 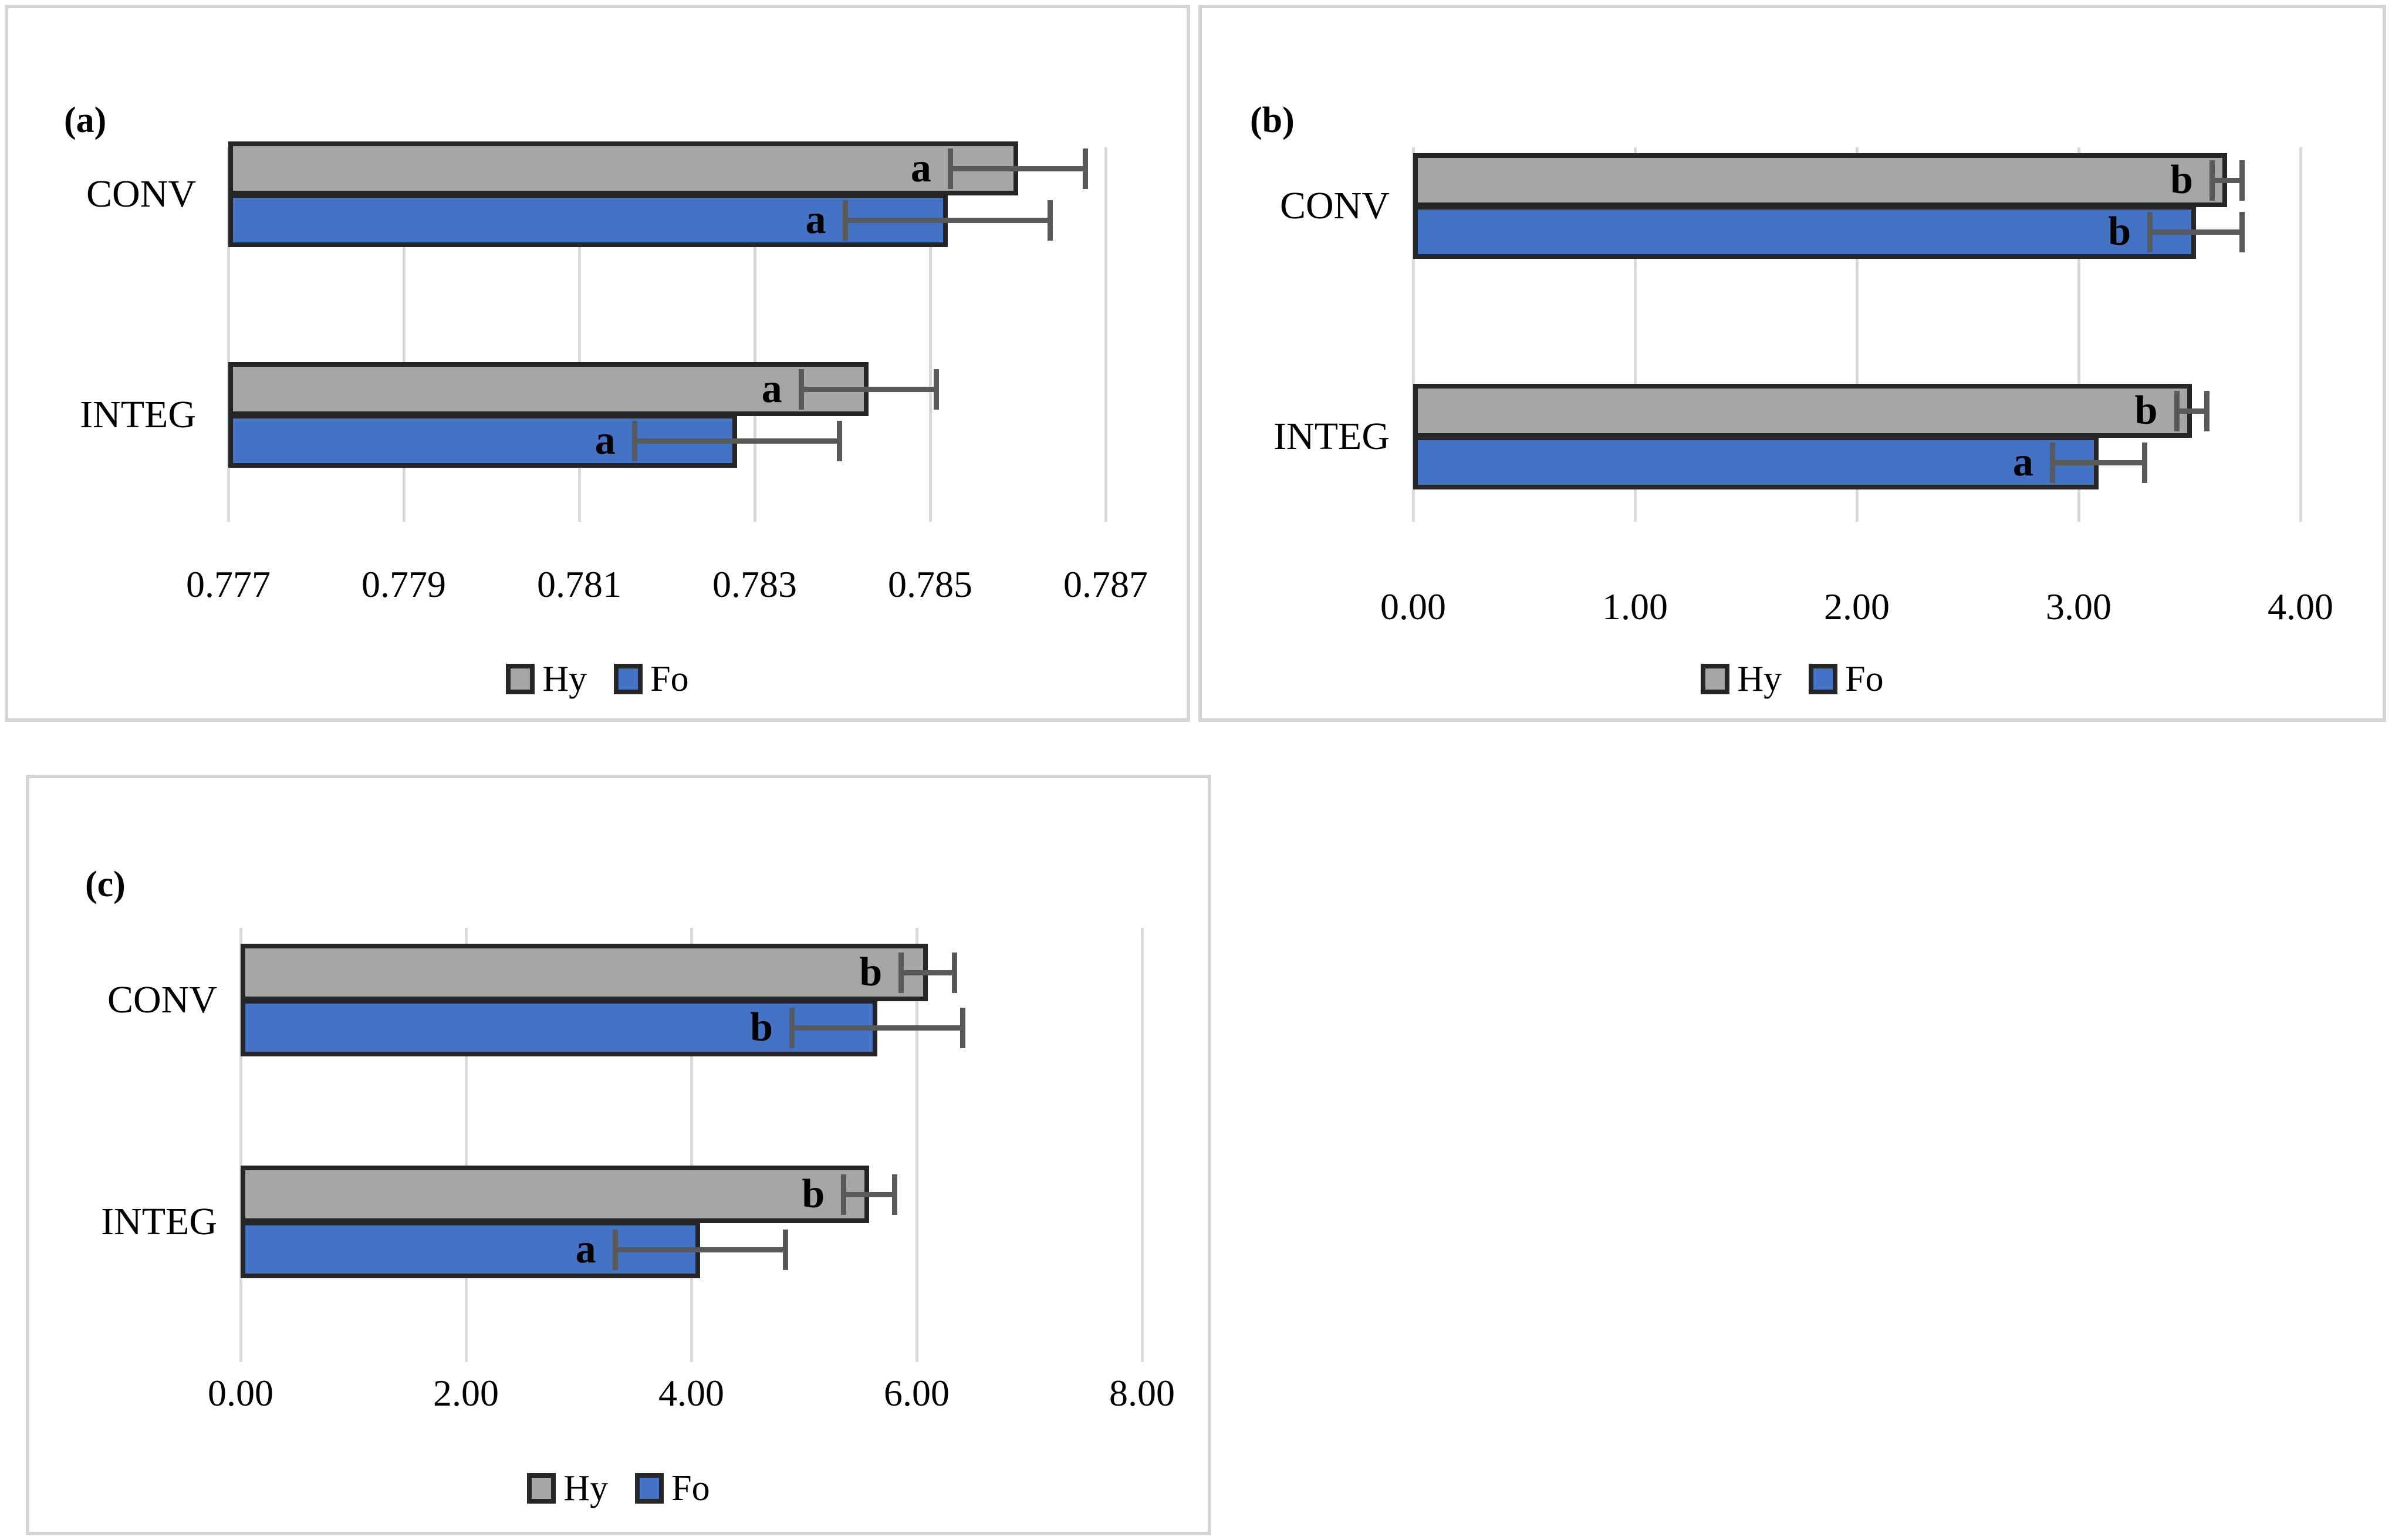 I want to click on x-tick-label: 0.777, so click(x=228, y=584).